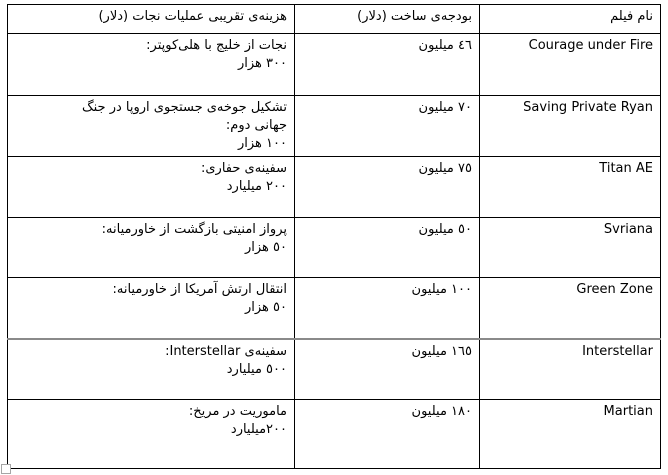  What do you see at coordinates (387, 308) in the screenshot?
I see `budget-cell: ١٠٠ میلیون` at bounding box center [387, 308].